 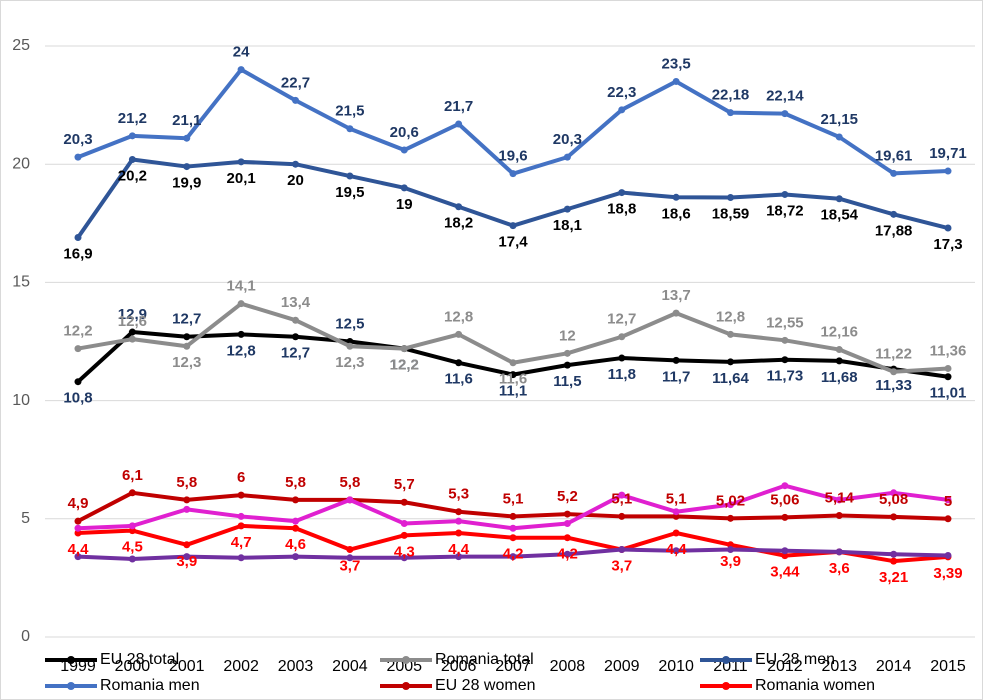 What do you see at coordinates (568, 666) in the screenshot?
I see `x-tick-label: 2008` at bounding box center [568, 666].